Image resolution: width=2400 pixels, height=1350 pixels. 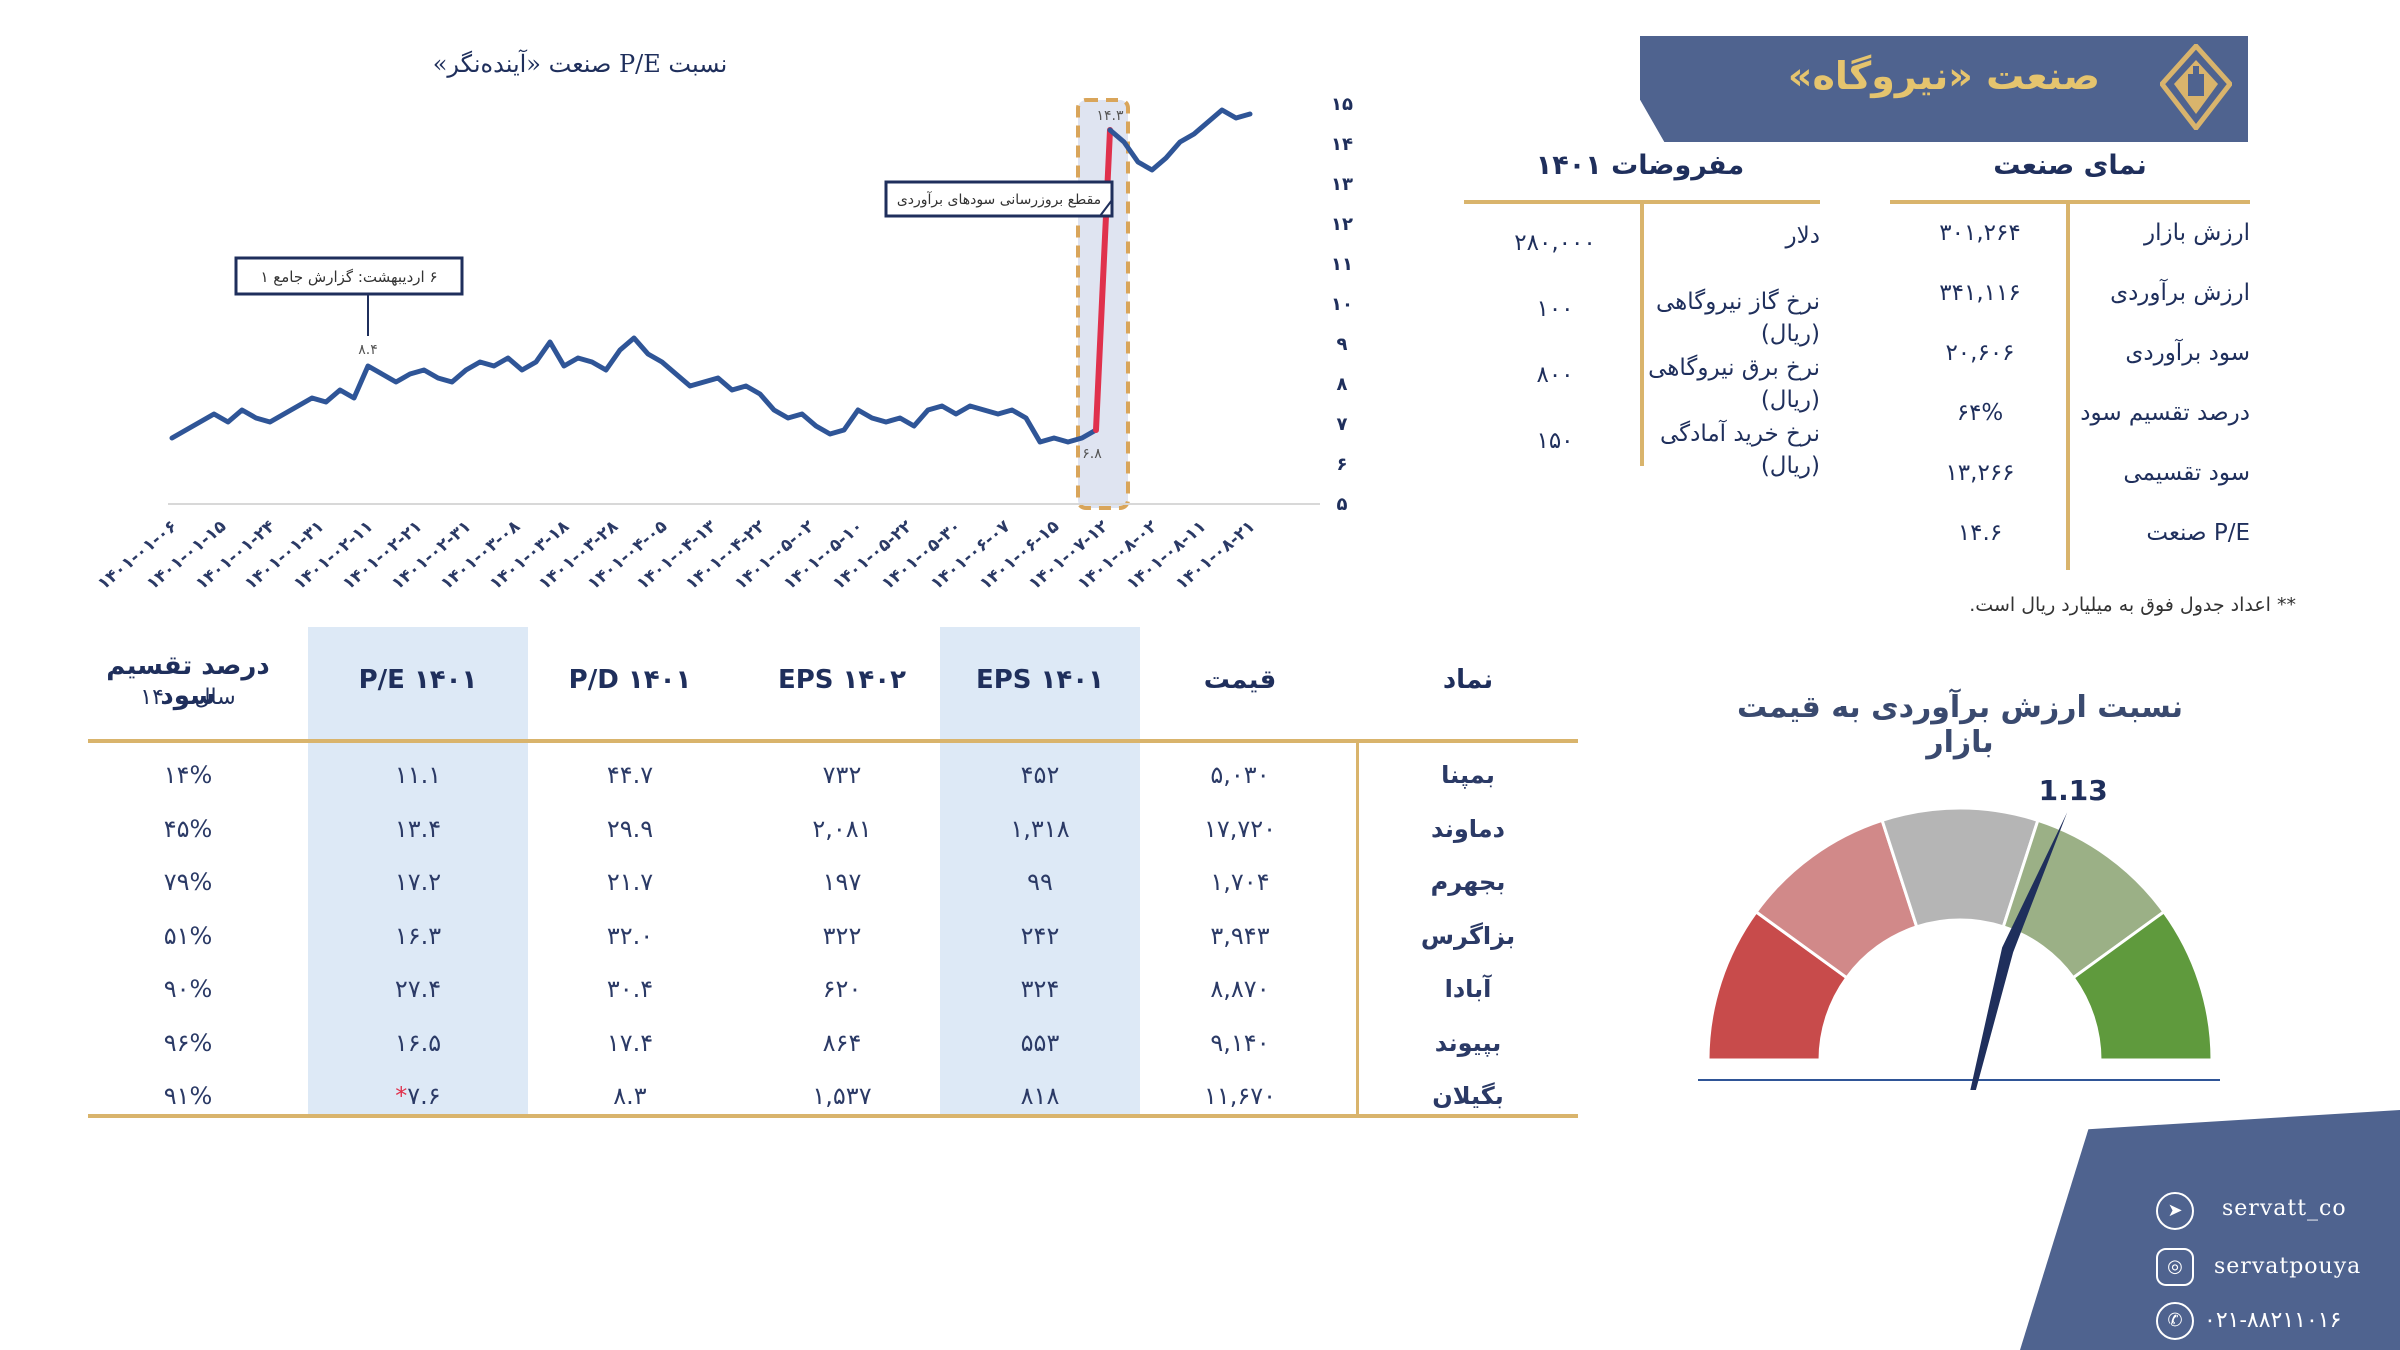 I want to click on instagram-handle: servatpouya, so click(x=2288, y=1266).